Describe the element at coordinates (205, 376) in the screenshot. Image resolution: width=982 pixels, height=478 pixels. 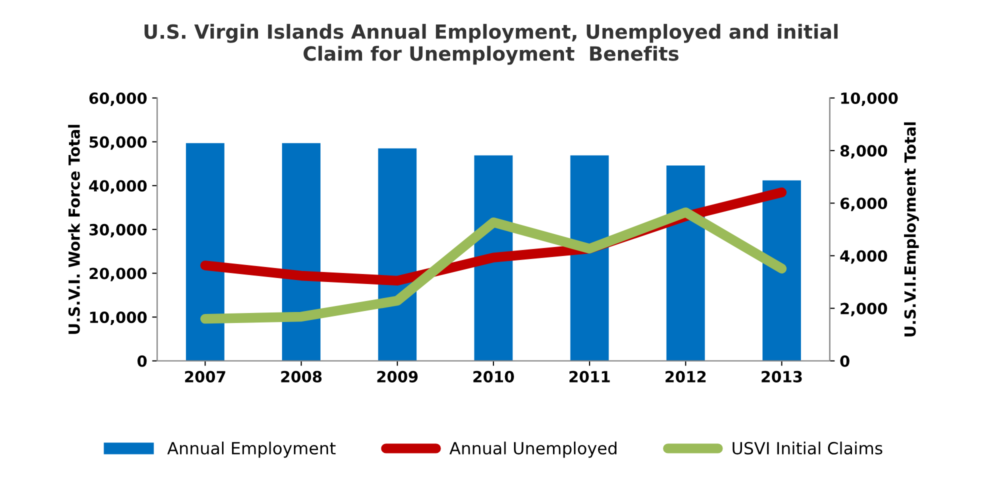
I see `x-tick-label: 2007` at that location.